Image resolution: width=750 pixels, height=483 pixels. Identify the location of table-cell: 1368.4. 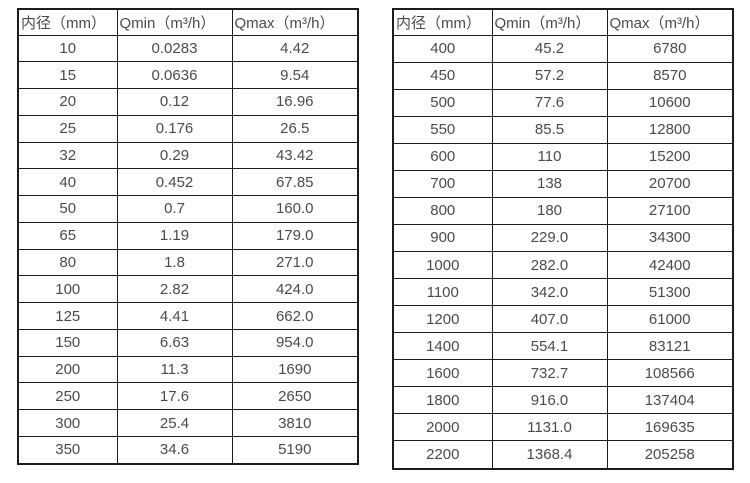
(549, 455).